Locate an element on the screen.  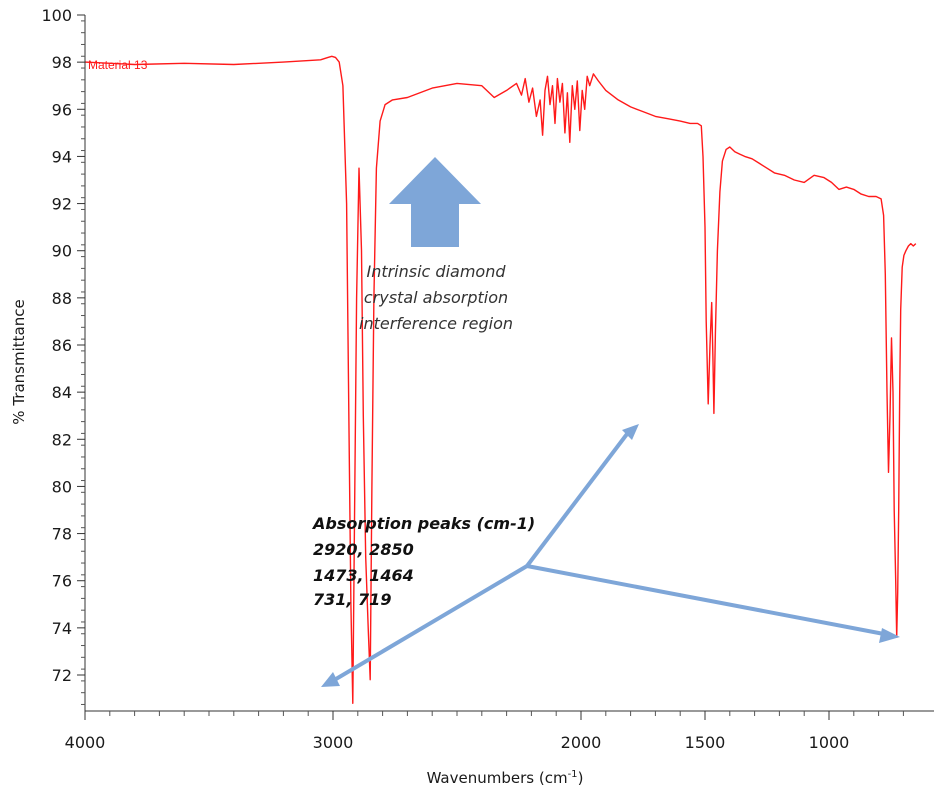
y-tick-label: 76 is located at coordinates (62, 581).